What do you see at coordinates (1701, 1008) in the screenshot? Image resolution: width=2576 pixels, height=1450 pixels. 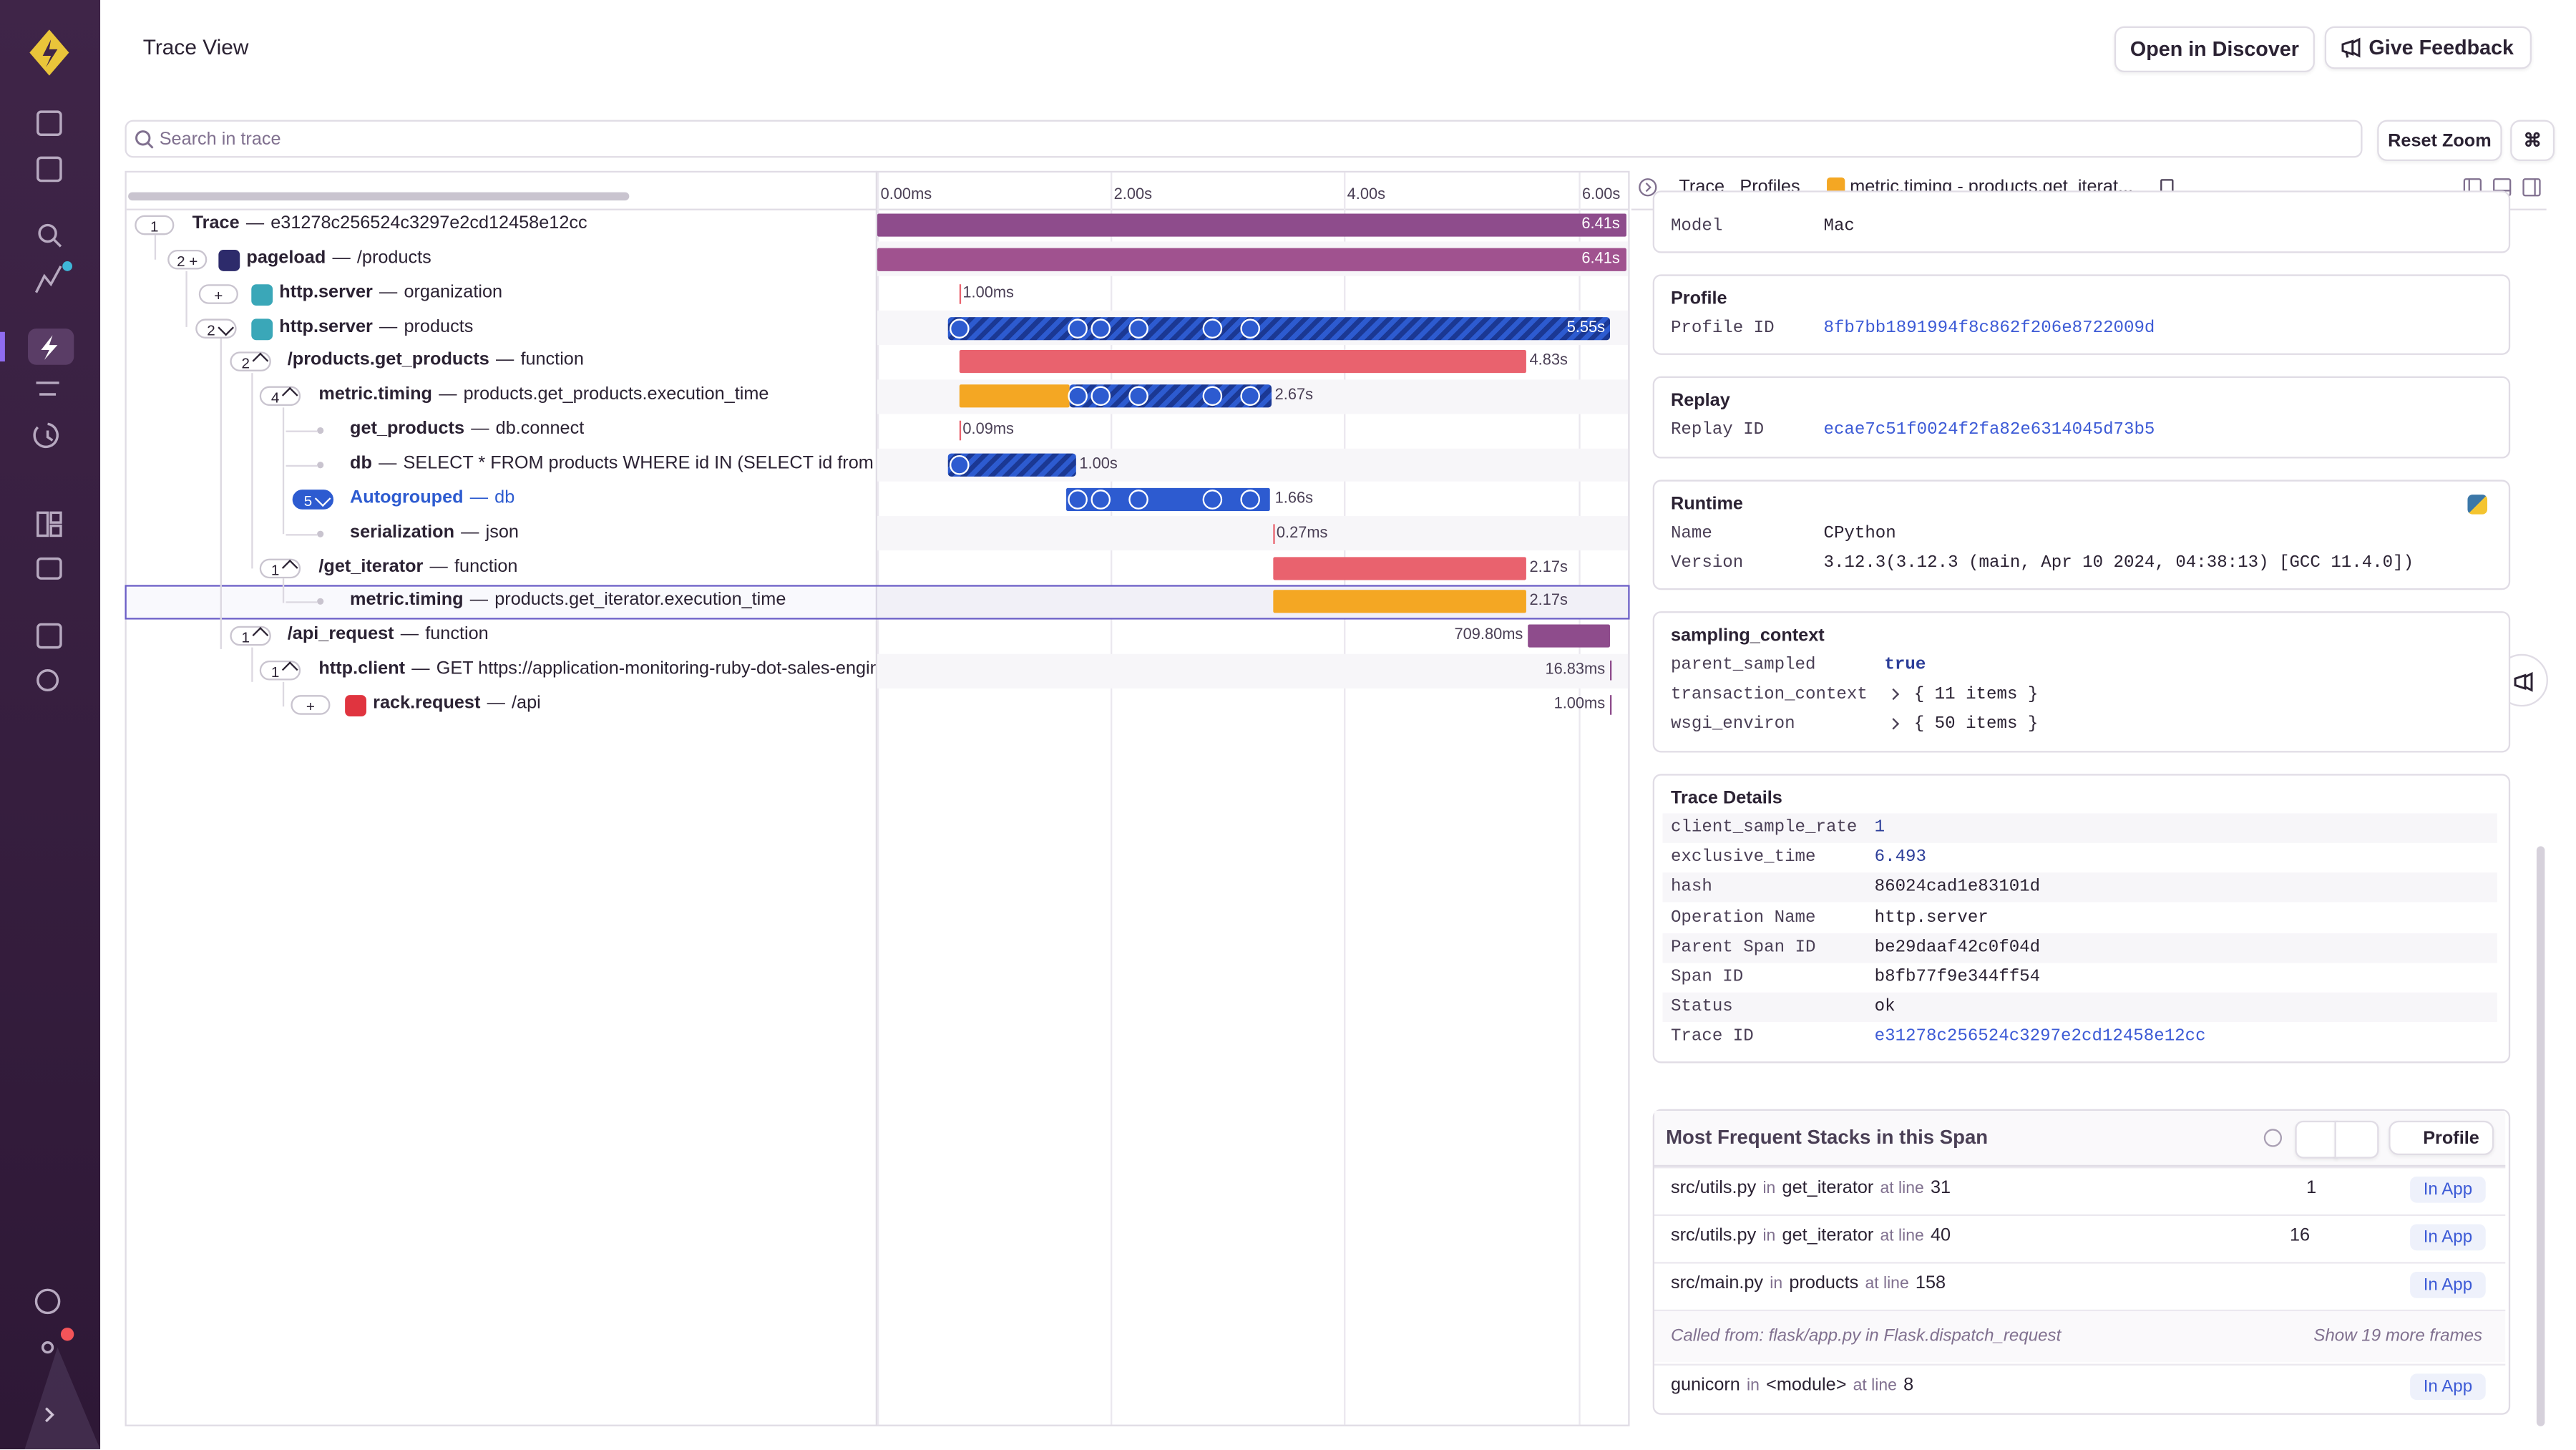 I see `detail-key: Status` at bounding box center [1701, 1008].